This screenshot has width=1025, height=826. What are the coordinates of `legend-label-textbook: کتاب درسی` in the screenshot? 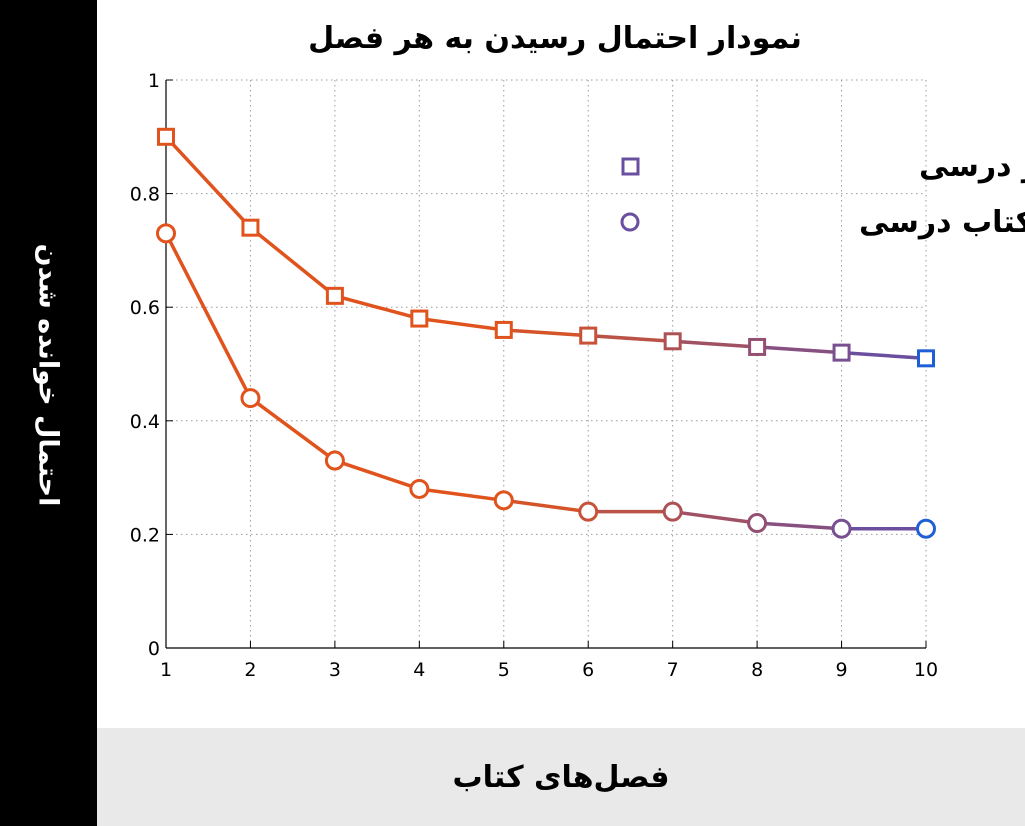 It's located at (942, 222).